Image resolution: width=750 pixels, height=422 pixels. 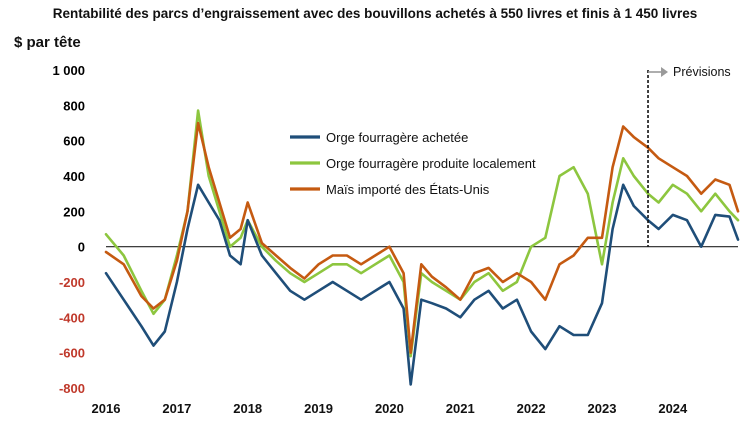 I want to click on y-tick-label: 200, so click(x=74, y=211).